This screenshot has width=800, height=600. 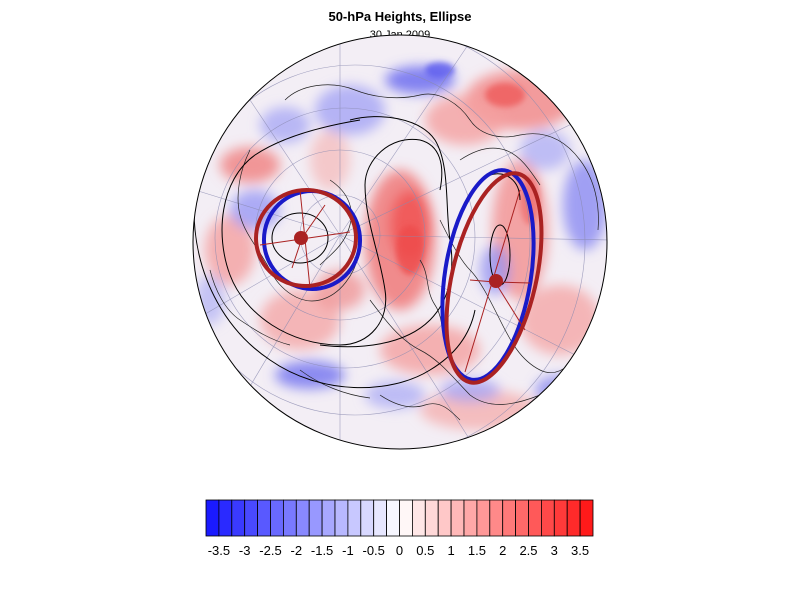 I want to click on colorbar-tick-label: 1, so click(x=450, y=550).